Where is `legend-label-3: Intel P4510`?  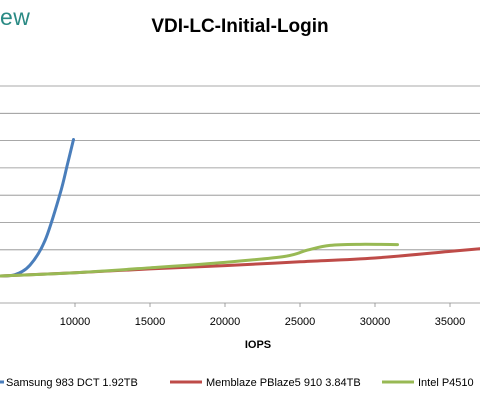
legend-label-3: Intel P4510 is located at coordinates (446, 383).